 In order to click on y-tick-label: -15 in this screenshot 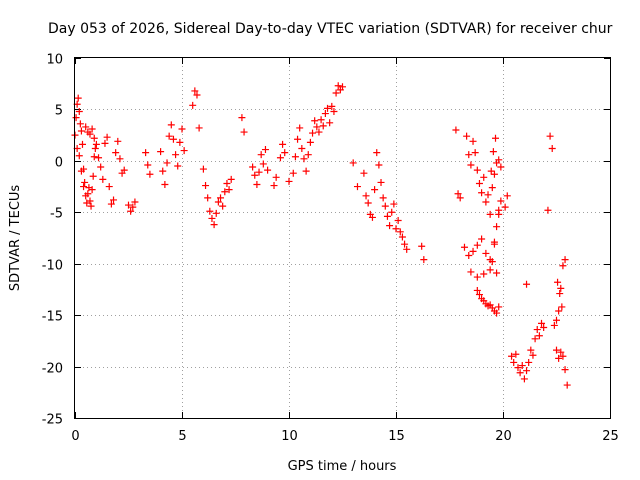, I will do `click(52, 317)`.